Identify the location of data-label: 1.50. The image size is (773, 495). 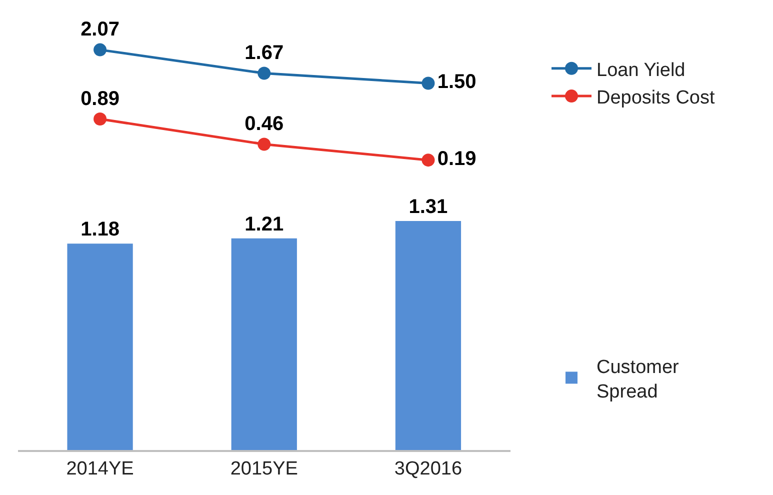
(456, 82).